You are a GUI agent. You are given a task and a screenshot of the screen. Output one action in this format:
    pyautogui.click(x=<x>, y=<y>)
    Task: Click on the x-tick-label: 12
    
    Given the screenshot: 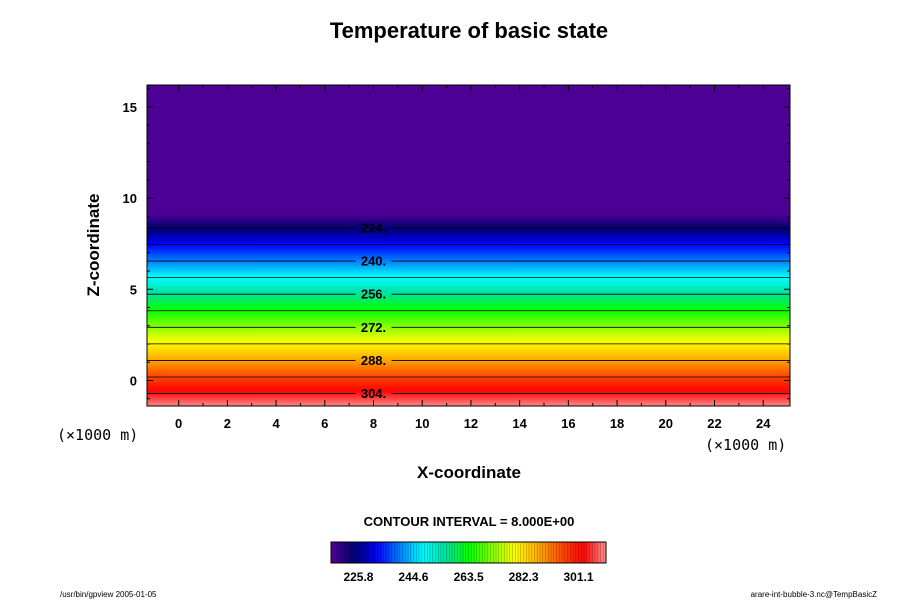 What is the action you would take?
    pyautogui.click(x=471, y=423)
    